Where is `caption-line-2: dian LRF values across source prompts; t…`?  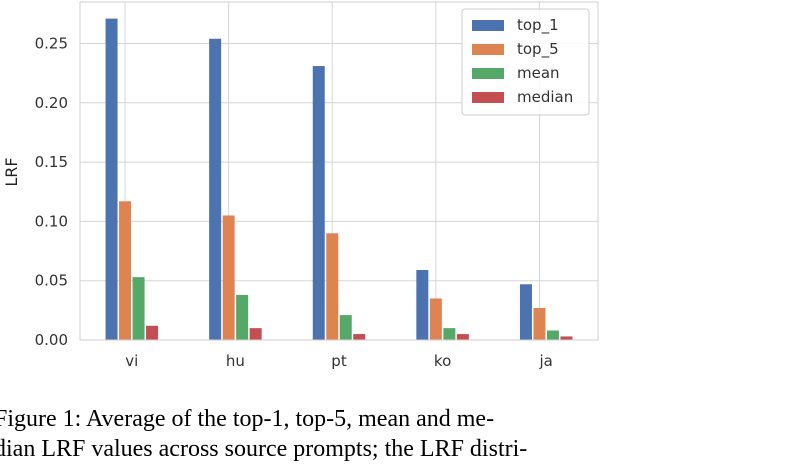 caption-line-2: dian LRF values across source prompts; t… is located at coordinates (264, 449).